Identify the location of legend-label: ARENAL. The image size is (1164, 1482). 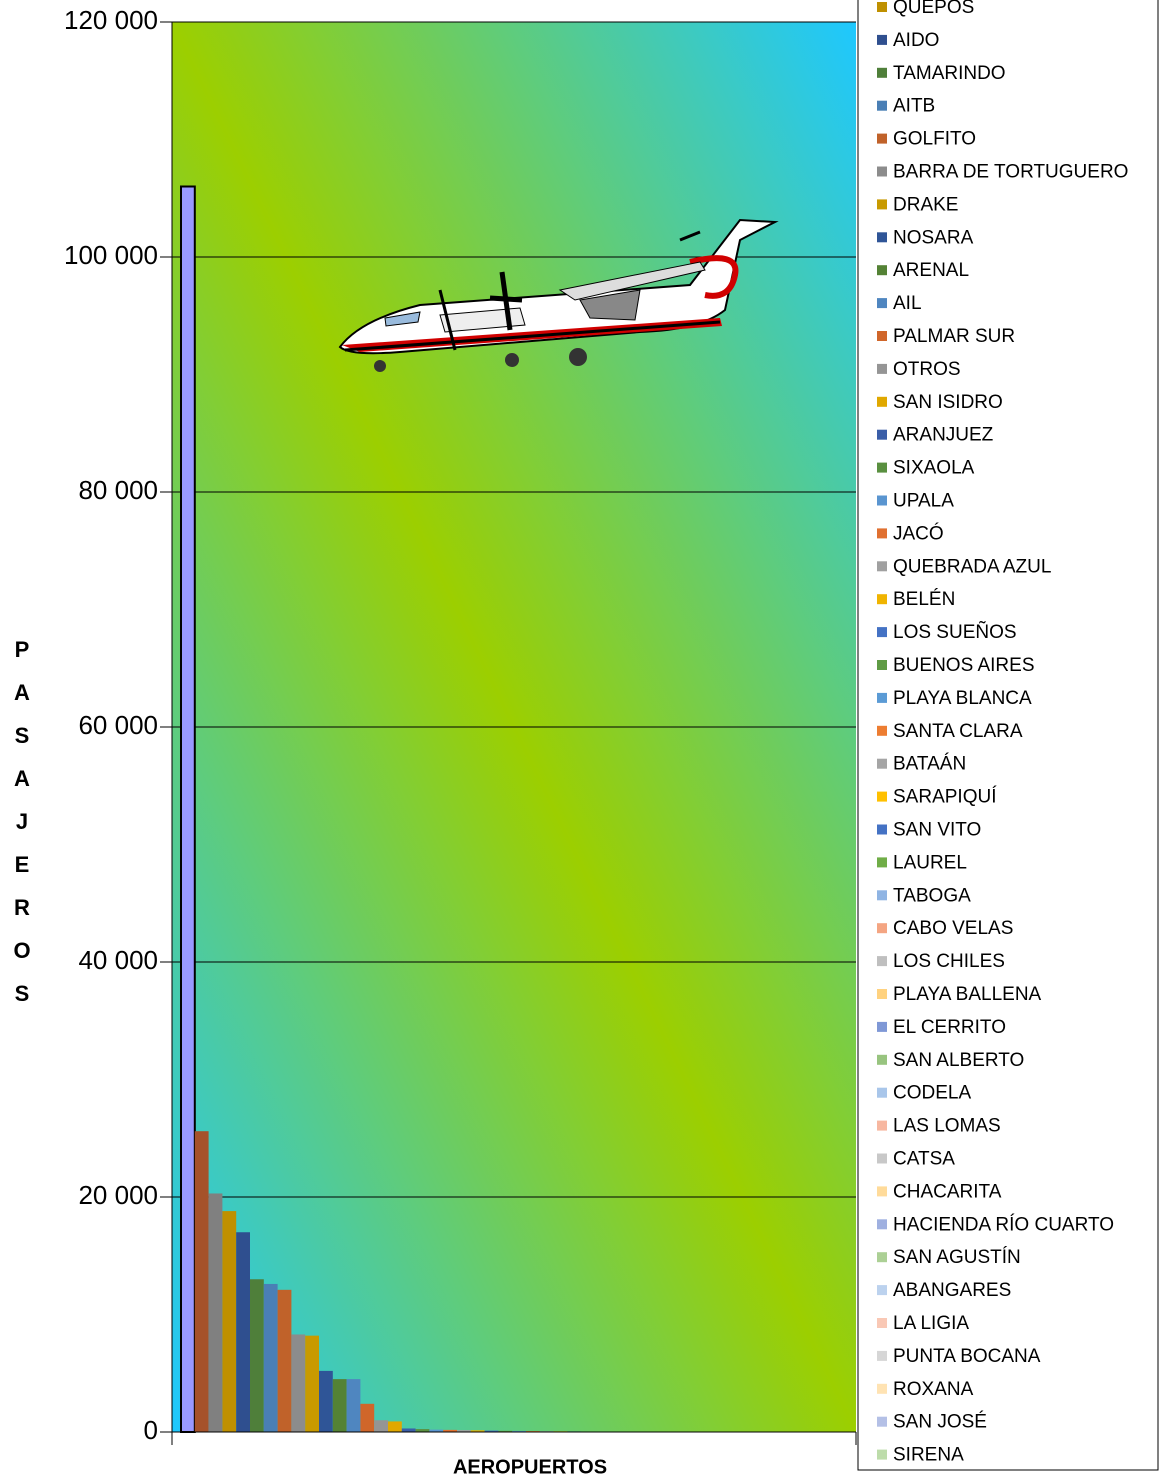
(931, 270).